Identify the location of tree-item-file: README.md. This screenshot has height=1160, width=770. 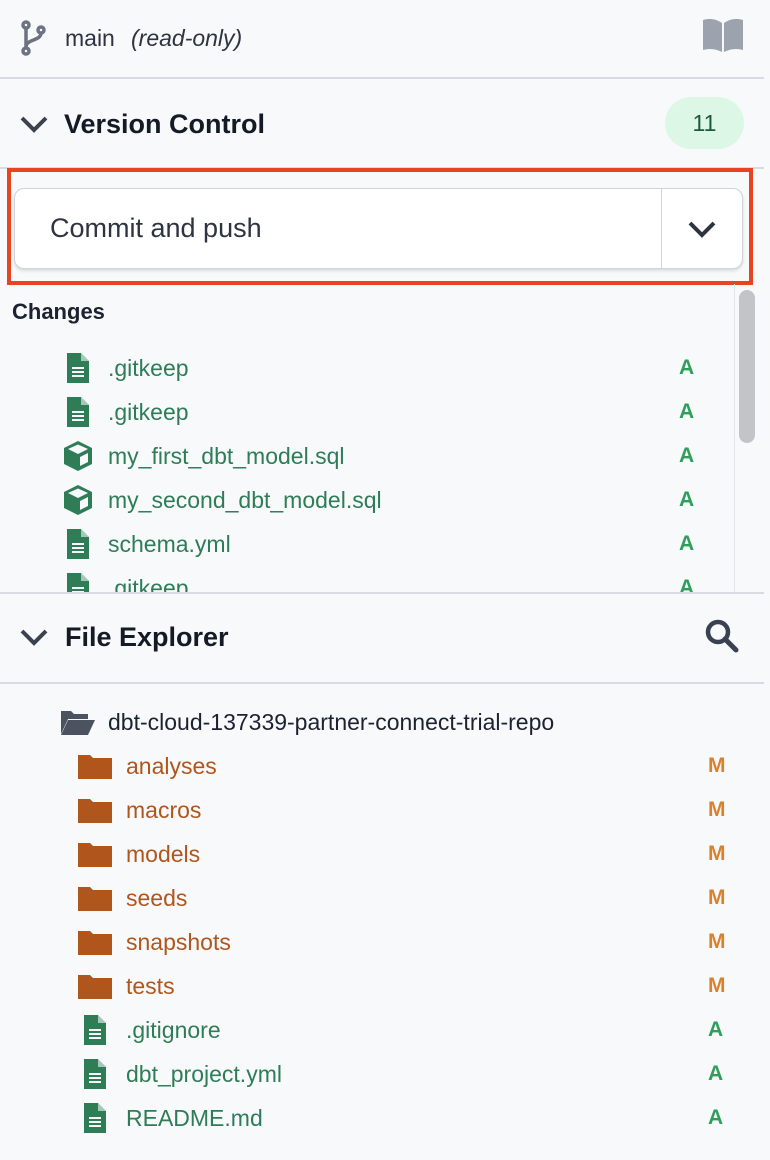
(378, 1118).